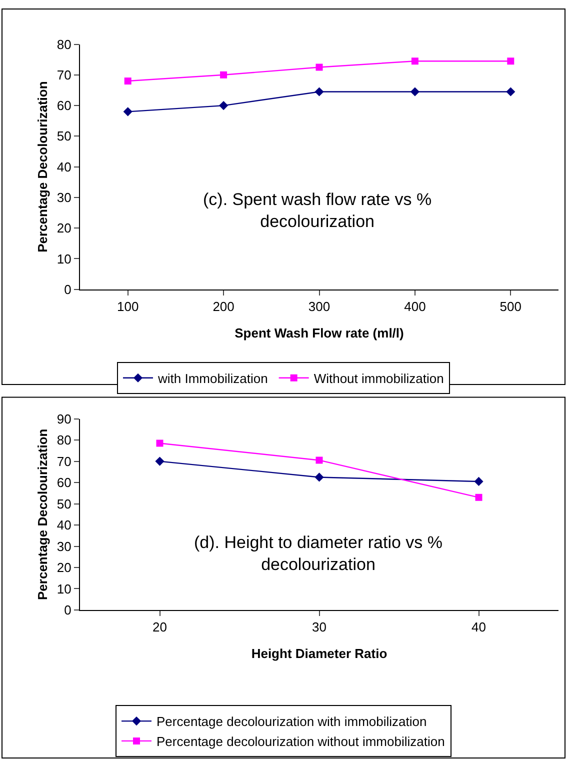 Image resolution: width=567 pixels, height=768 pixels. What do you see at coordinates (318, 553) in the screenshot?
I see `annotation: (d). Height to diameter ratio vs % decolourization` at bounding box center [318, 553].